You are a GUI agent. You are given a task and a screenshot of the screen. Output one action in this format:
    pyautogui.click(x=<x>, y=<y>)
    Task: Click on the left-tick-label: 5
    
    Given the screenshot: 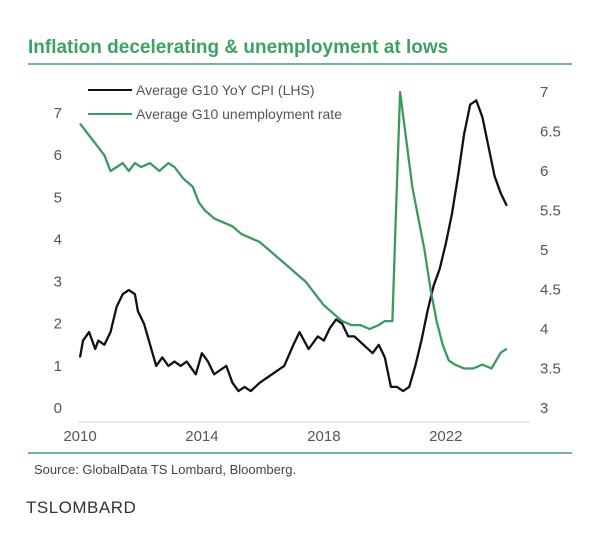 What is the action you would take?
    pyautogui.click(x=58, y=197)
    